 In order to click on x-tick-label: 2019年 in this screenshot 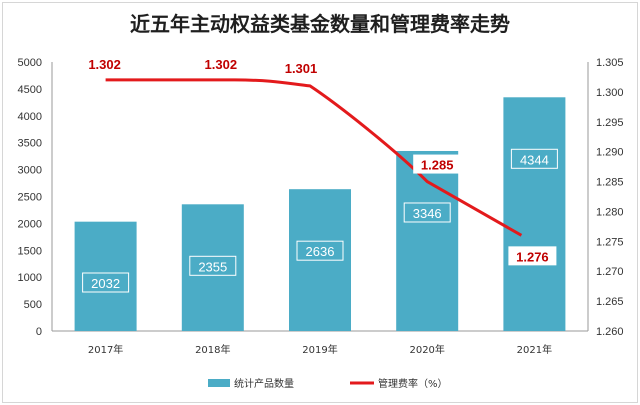, I will do `click(319, 349)`.